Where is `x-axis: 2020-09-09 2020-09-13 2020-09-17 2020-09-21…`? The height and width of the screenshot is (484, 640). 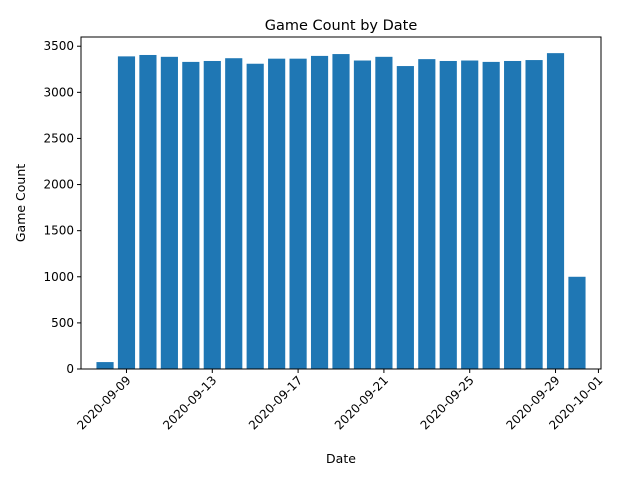 x-axis: 2020-09-09 2020-09-13 2020-09-17 2020-09-21… is located at coordinates (340, 400).